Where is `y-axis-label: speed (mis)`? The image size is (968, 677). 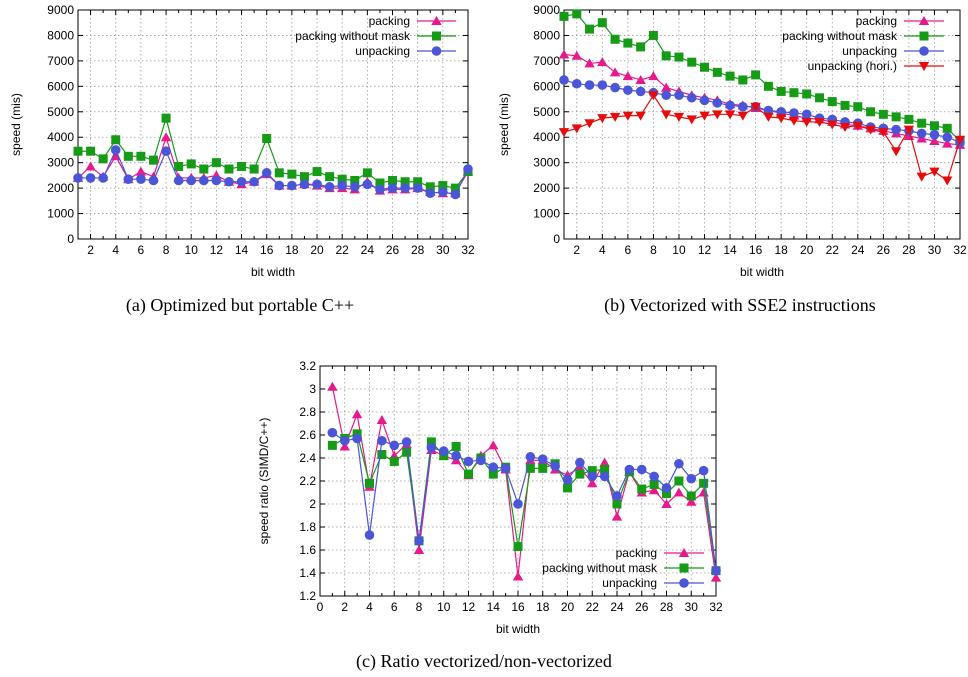 y-axis-label: speed (mis) is located at coordinates (504, 124).